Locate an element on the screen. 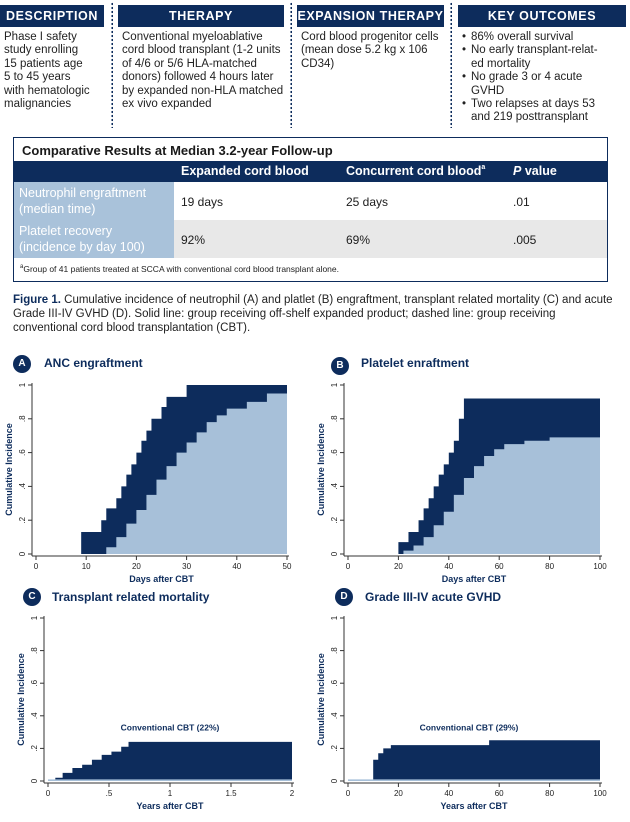 The image size is (630, 822). therapy-line: donors) followed 4 hours later is located at coordinates (198, 77).